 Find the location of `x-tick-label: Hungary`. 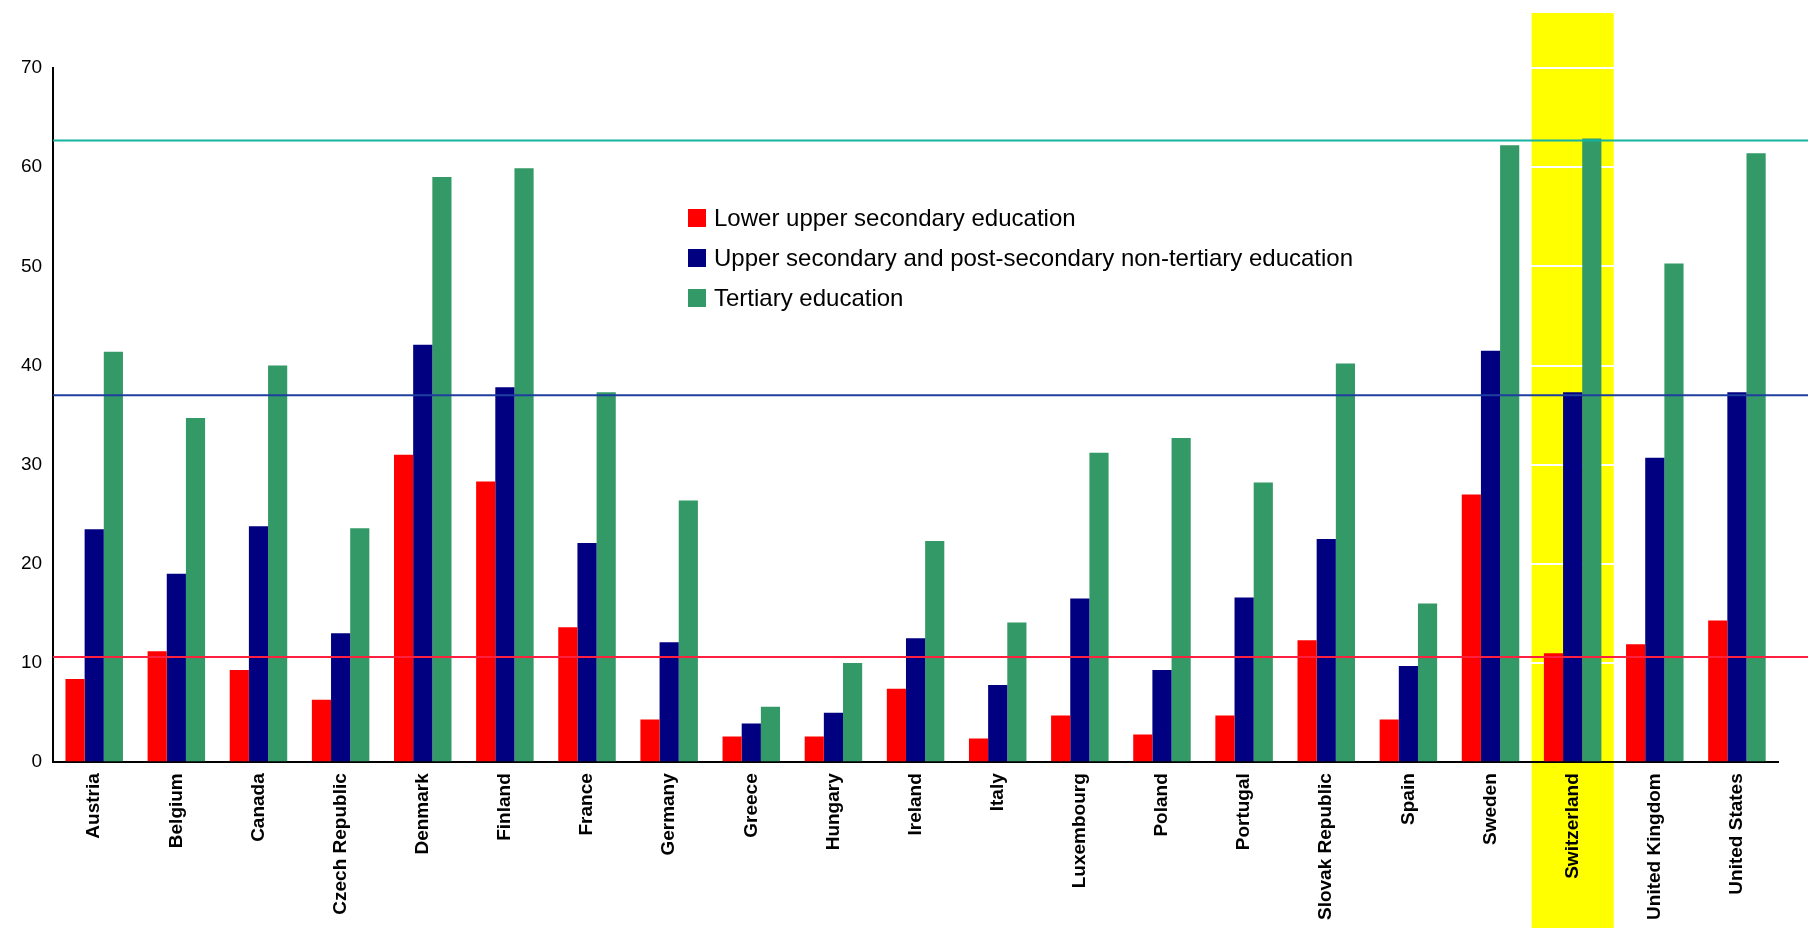

x-tick-label: Hungary is located at coordinates (832, 811).